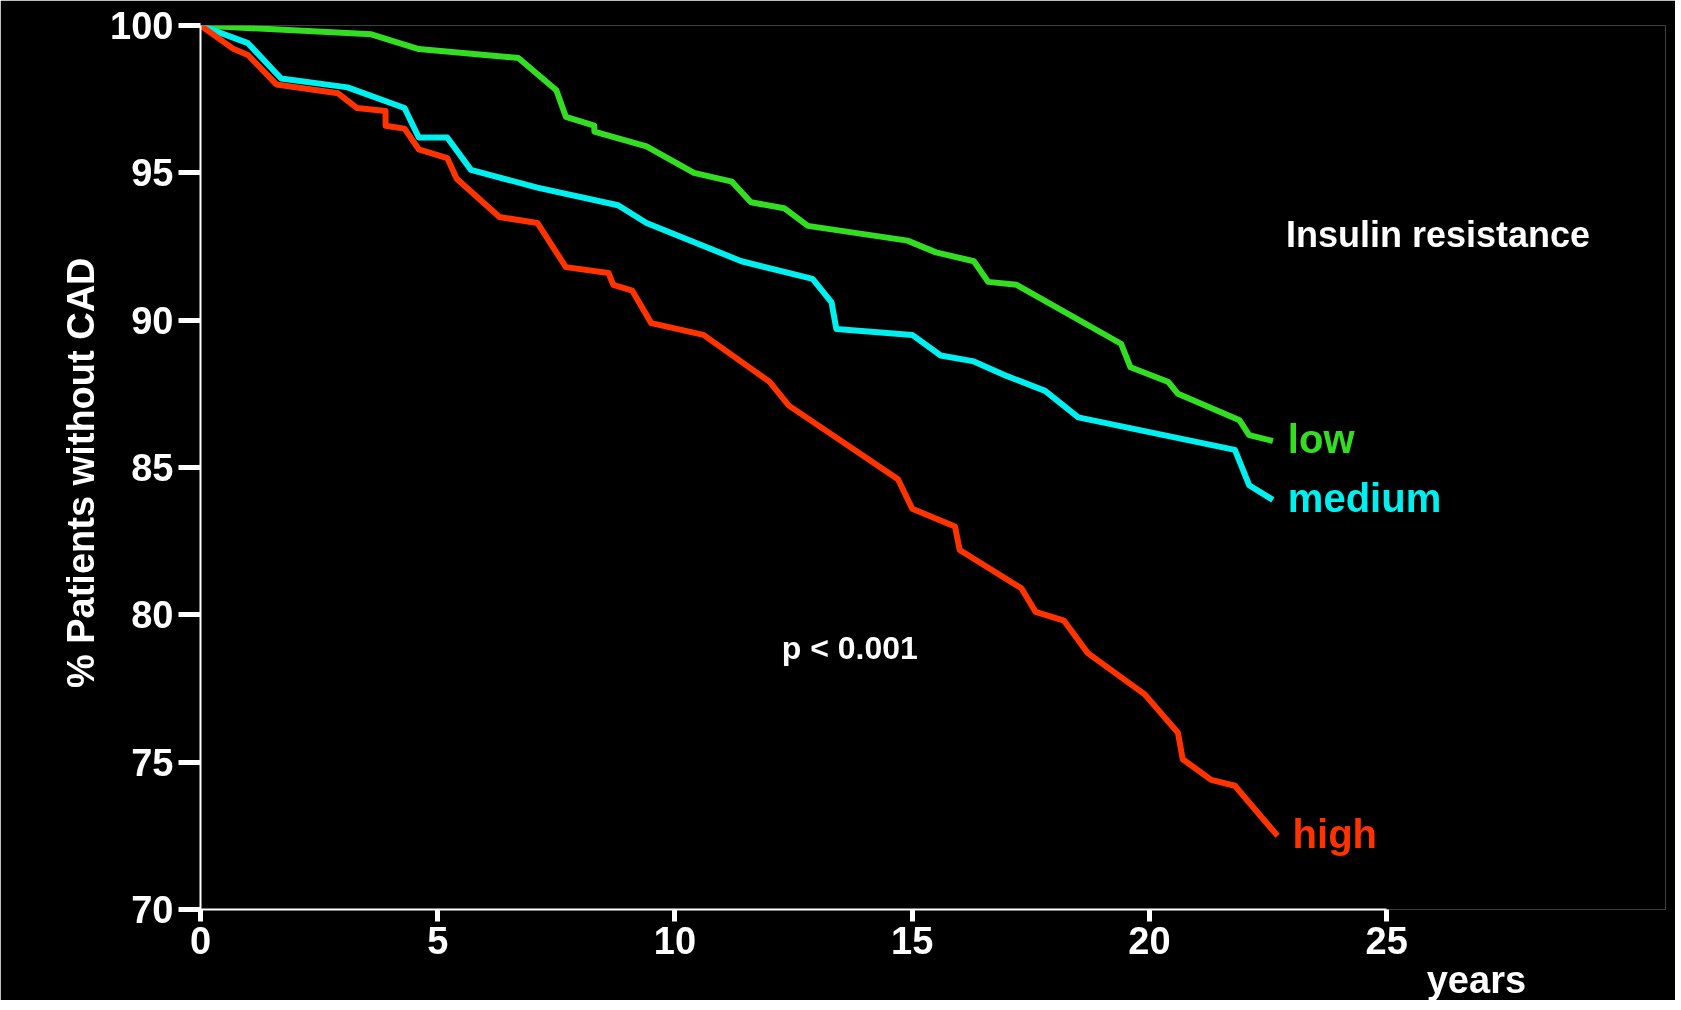  Describe the element at coordinates (81, 473) in the screenshot. I see `y-axis-title: % Patients without CAD` at that location.